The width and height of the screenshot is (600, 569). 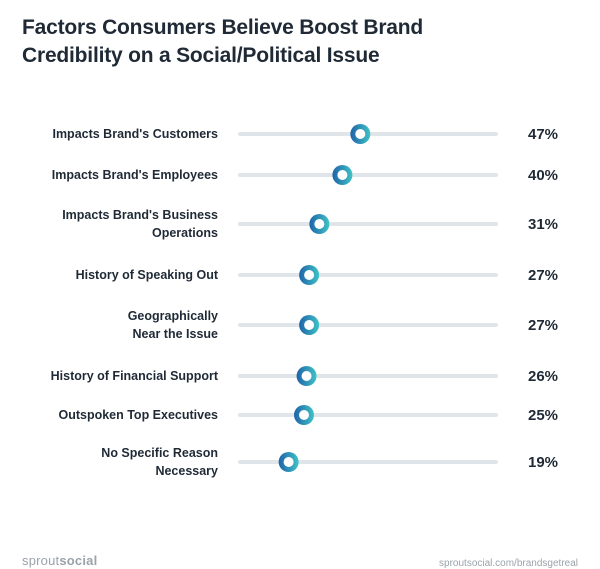 I want to click on category-label-line: Impacts Brand's Customers, so click(x=135, y=134).